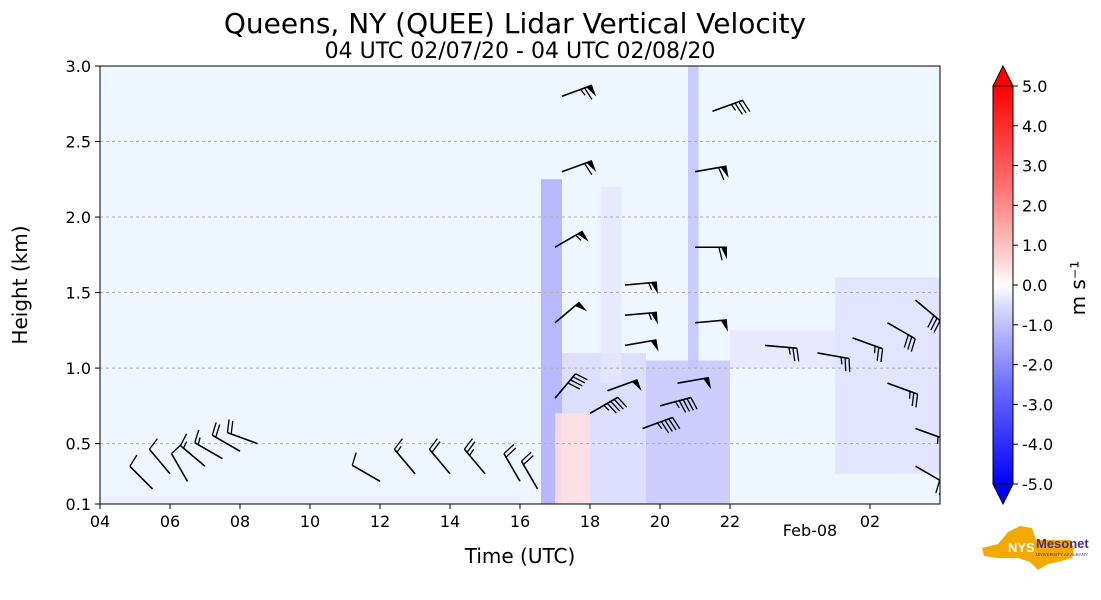  I want to click on ny-state-shape-icon, so click(1028, 548).